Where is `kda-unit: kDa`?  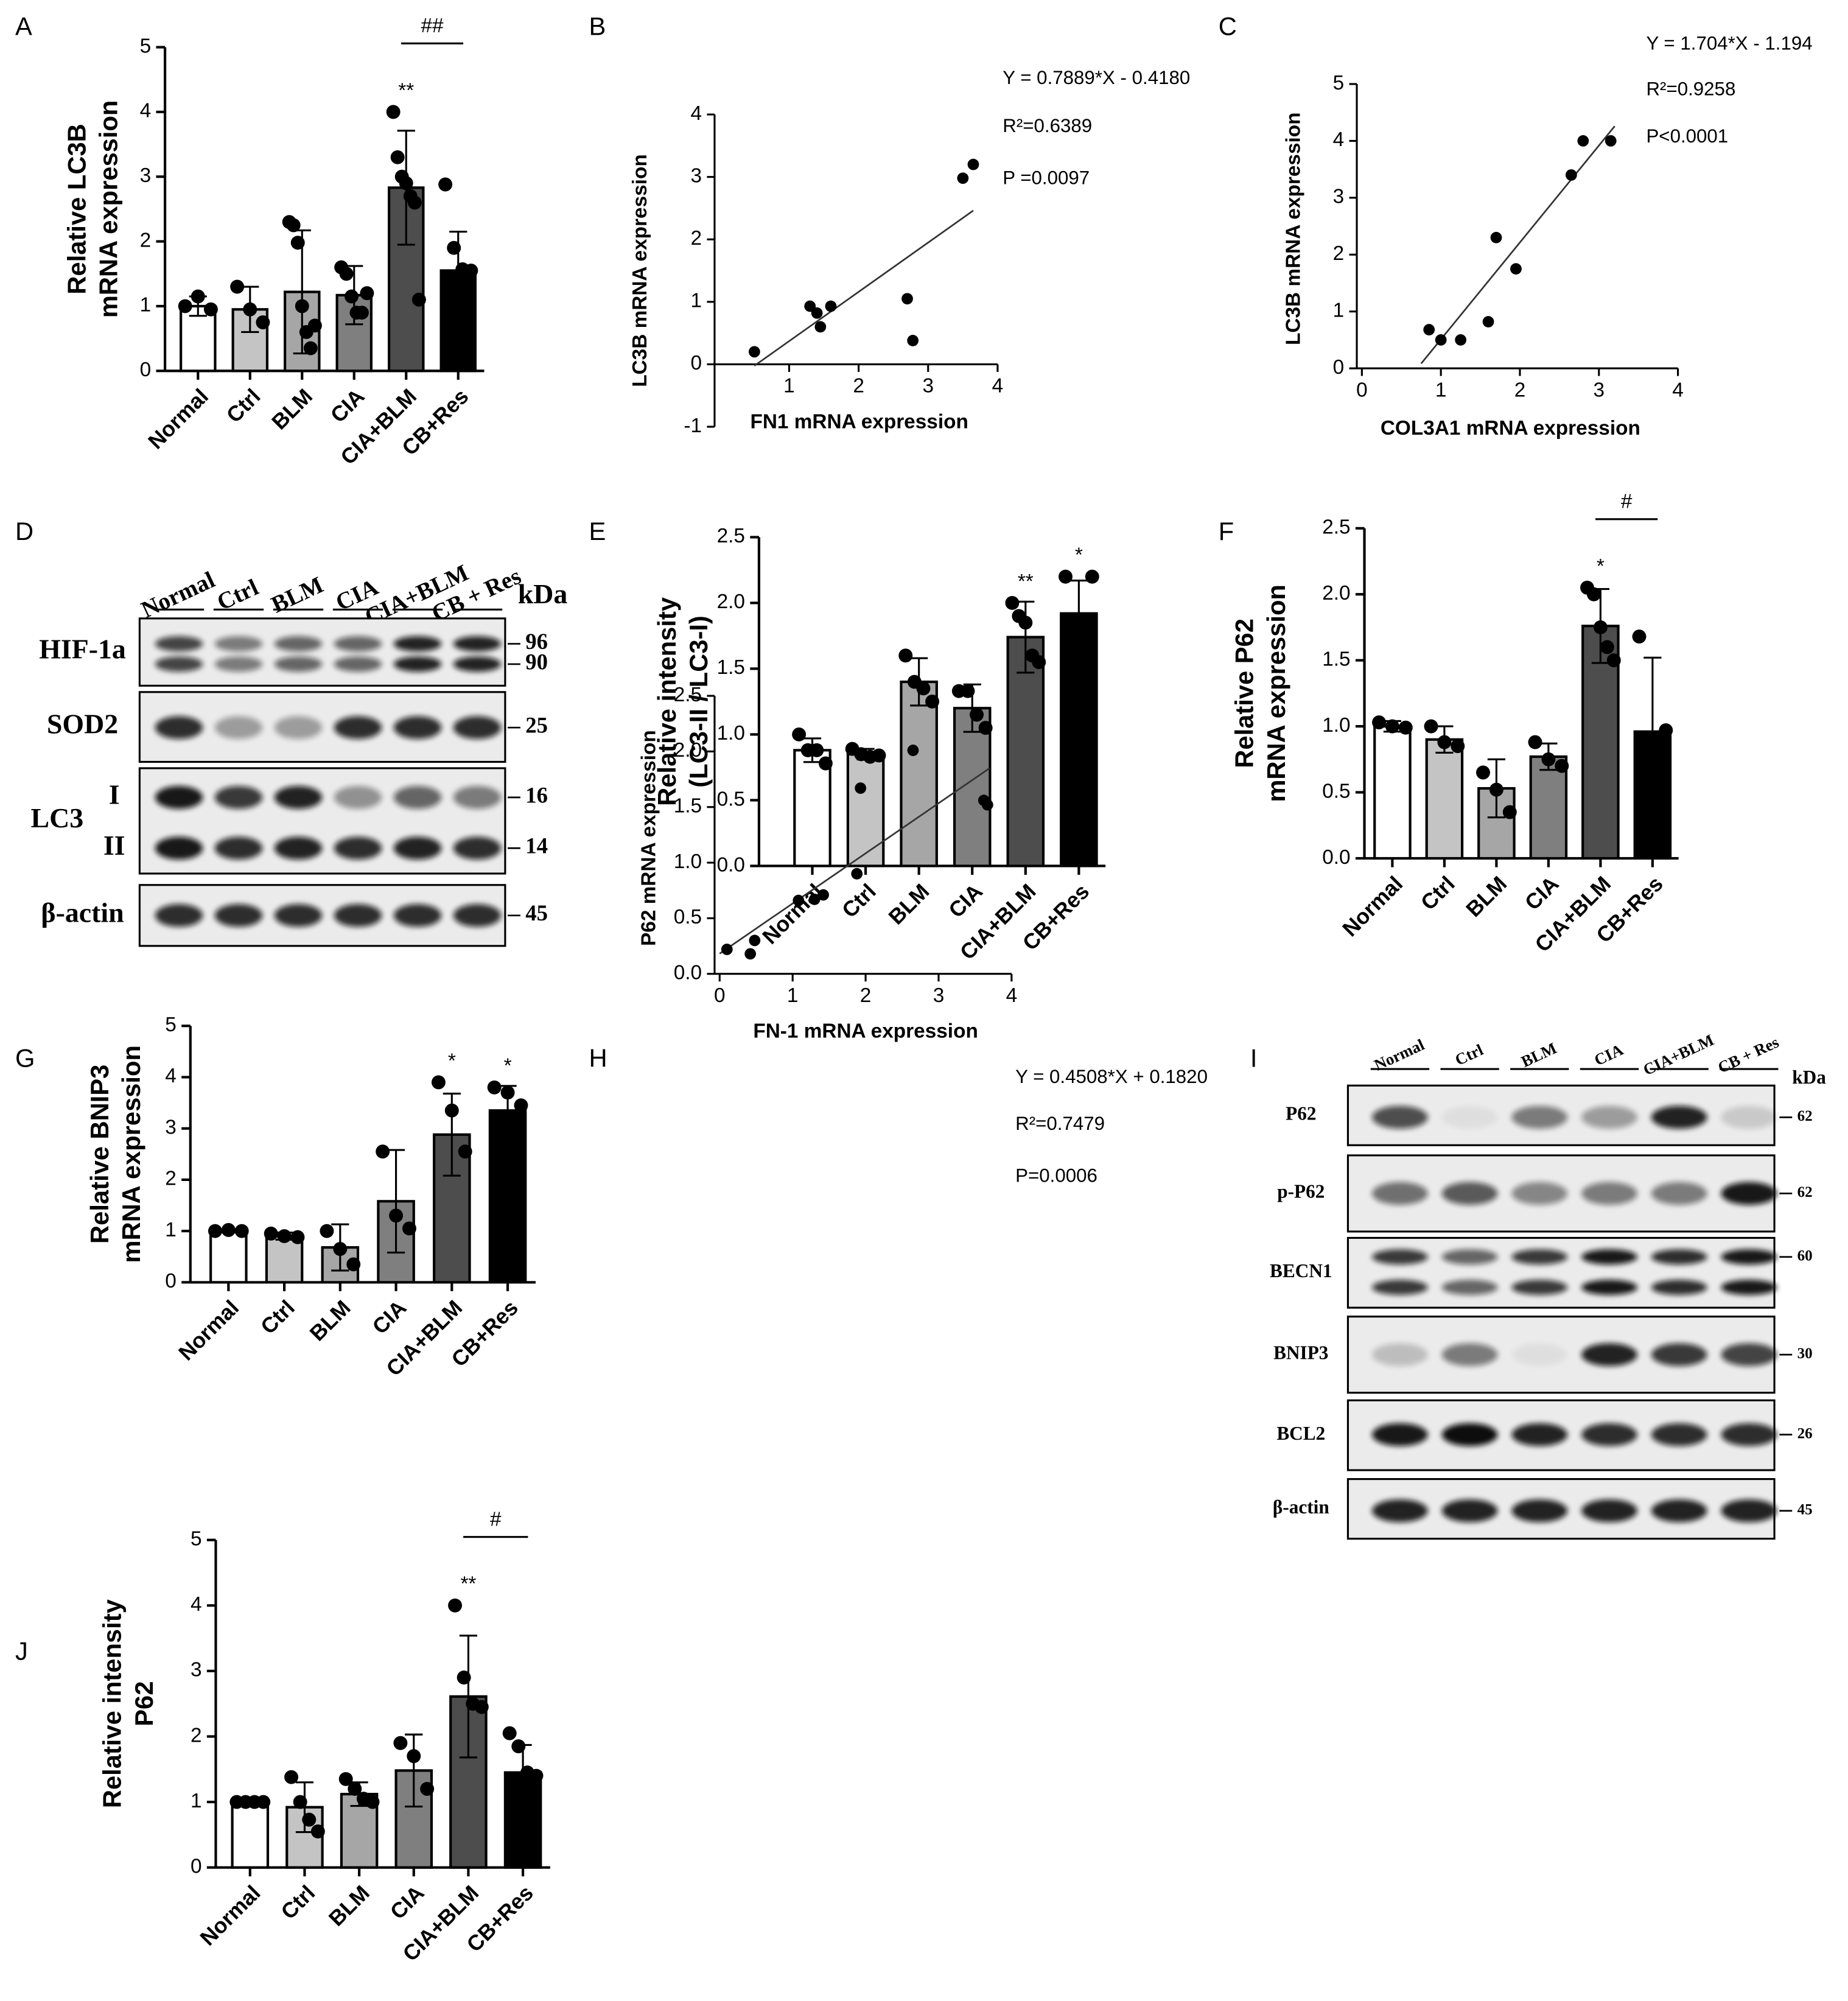
kda-unit: kDa is located at coordinates (1809, 1077).